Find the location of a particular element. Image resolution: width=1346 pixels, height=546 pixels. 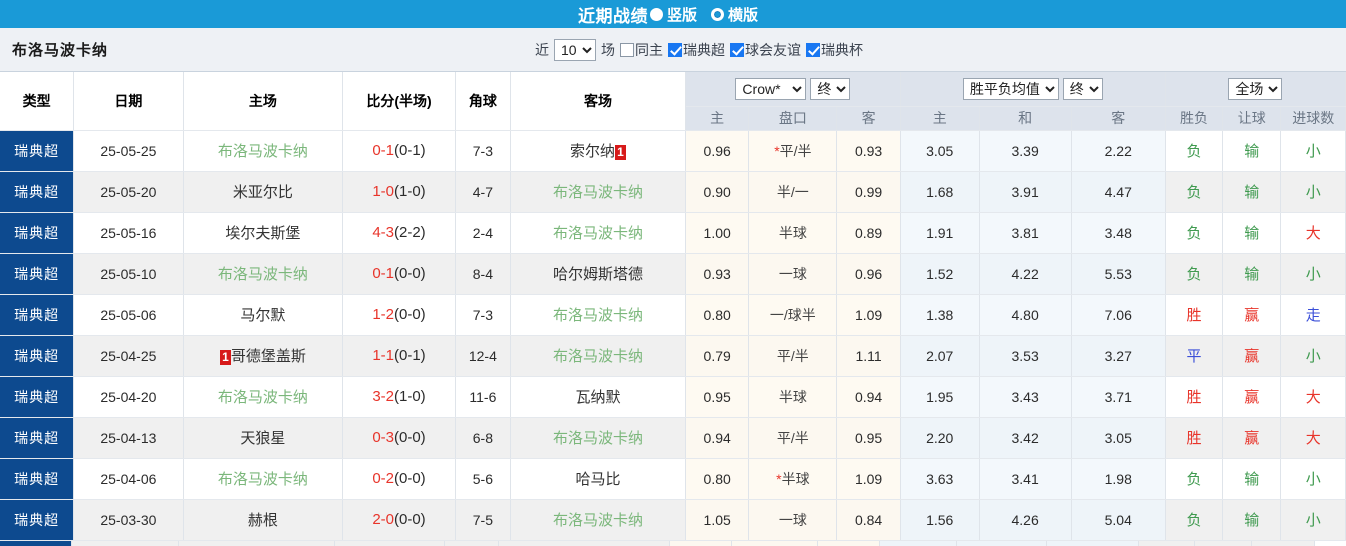

team-name-heading: 布洛马波卡纳 is located at coordinates (60, 50).